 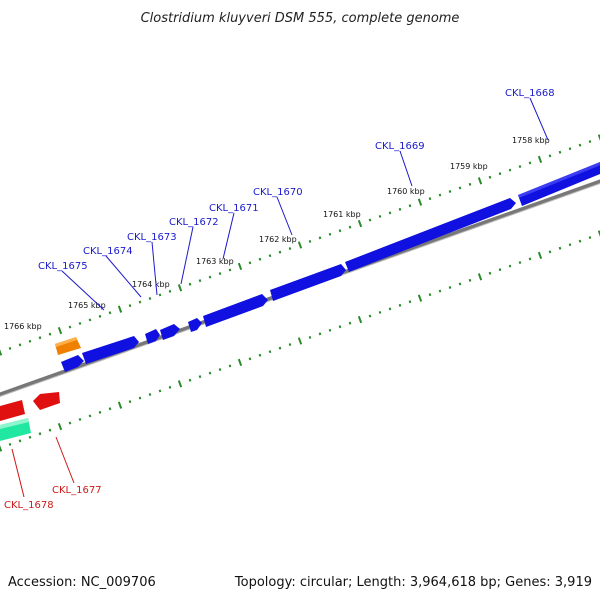 I want to click on gene-label-ckl-1678: CKL_1678, so click(x=29, y=505).